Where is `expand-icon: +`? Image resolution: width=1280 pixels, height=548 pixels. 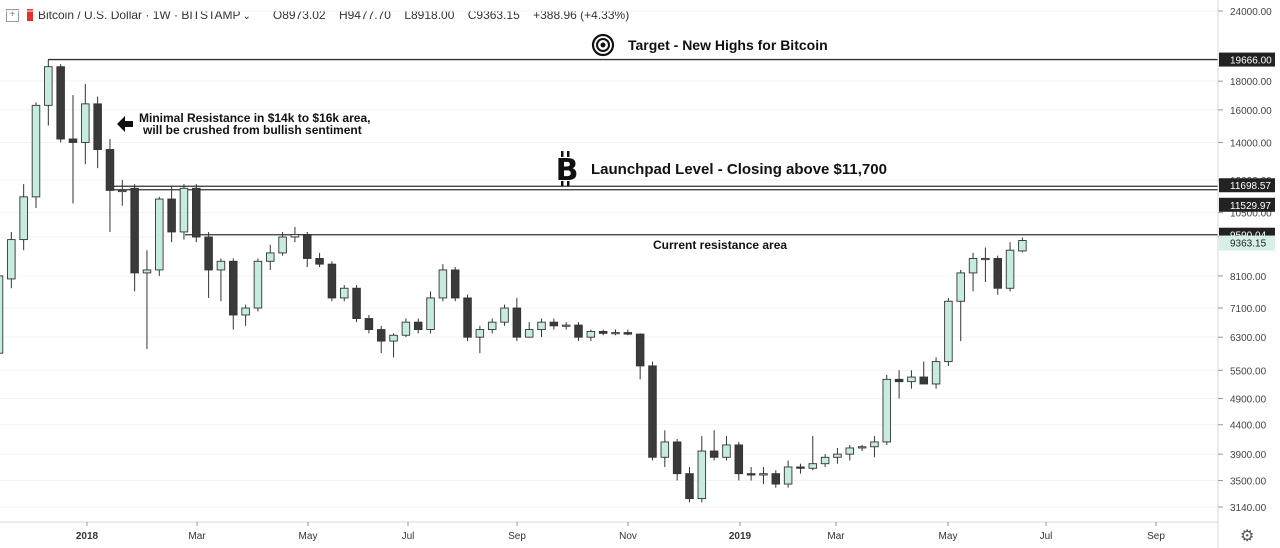
expand-icon: + is located at coordinates (12, 15).